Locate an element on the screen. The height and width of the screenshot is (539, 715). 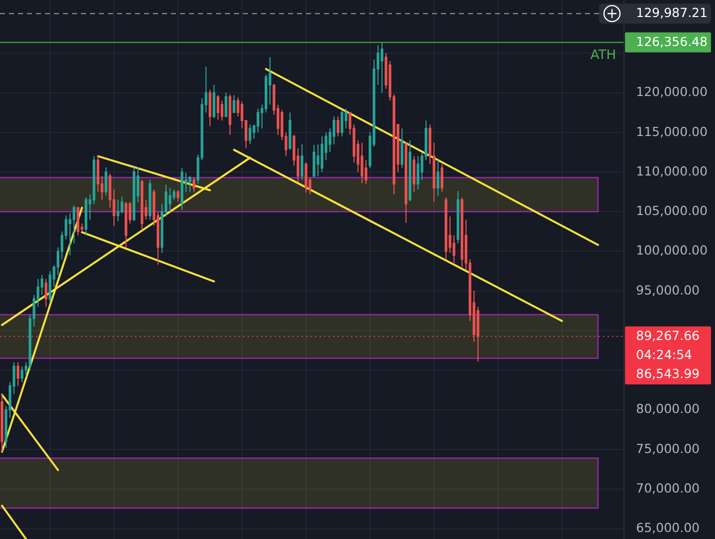
text: 86,543.99 is located at coordinates (668, 373).